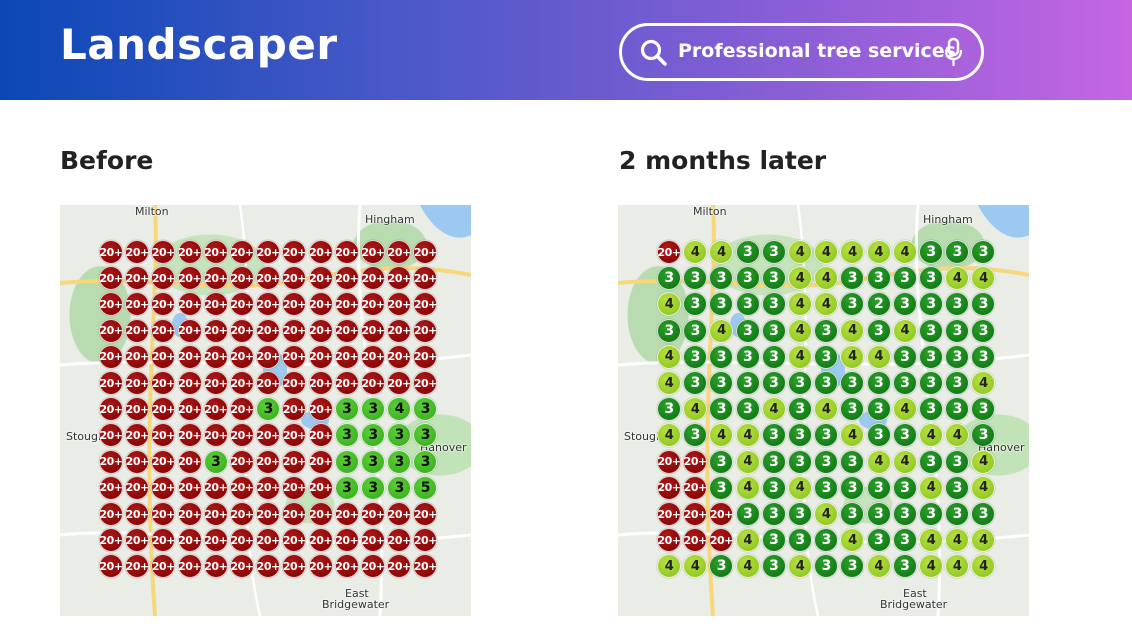  Describe the element at coordinates (954, 53) in the screenshot. I see `mic-icon` at that location.